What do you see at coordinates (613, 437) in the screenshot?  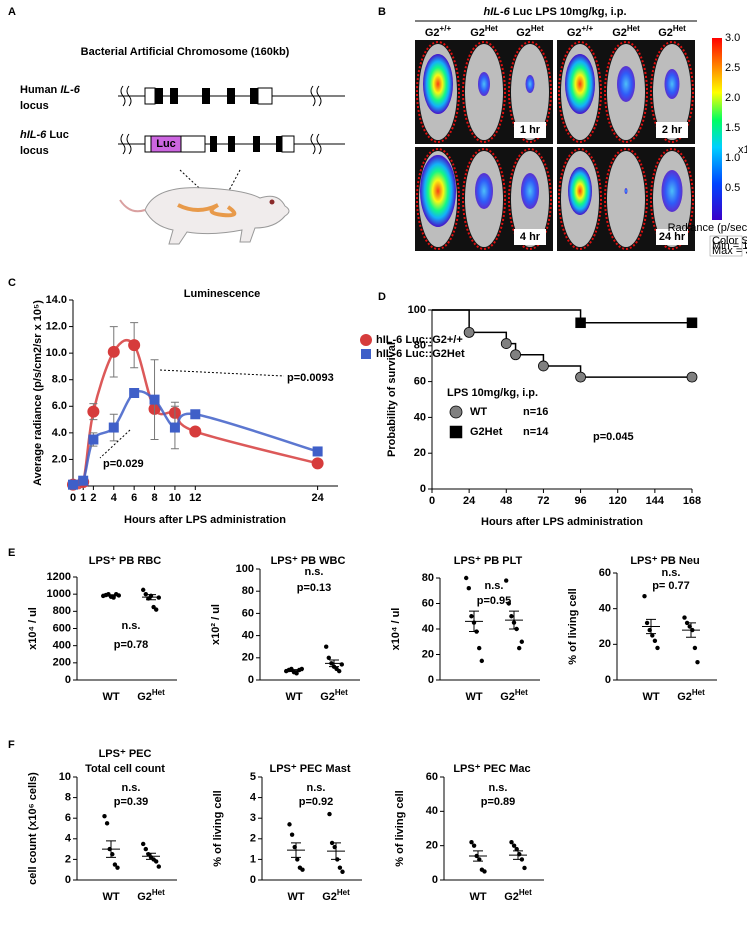 I see `annotation: p=0.045` at bounding box center [613, 437].